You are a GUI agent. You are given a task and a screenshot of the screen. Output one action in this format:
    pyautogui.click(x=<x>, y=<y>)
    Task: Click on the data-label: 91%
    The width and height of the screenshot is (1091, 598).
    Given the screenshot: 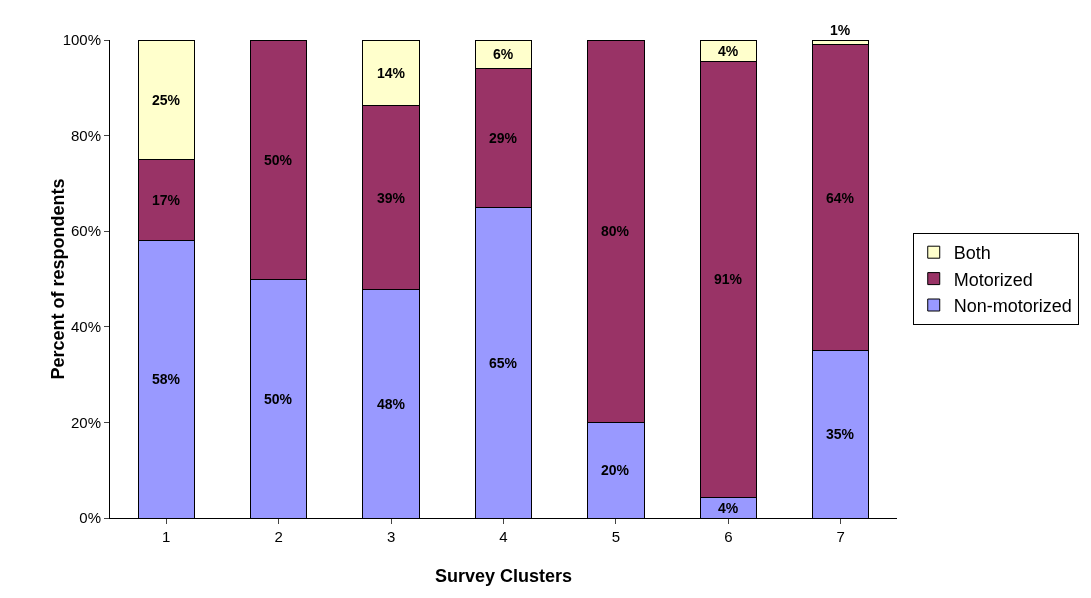 What is the action you would take?
    pyautogui.click(x=728, y=279)
    